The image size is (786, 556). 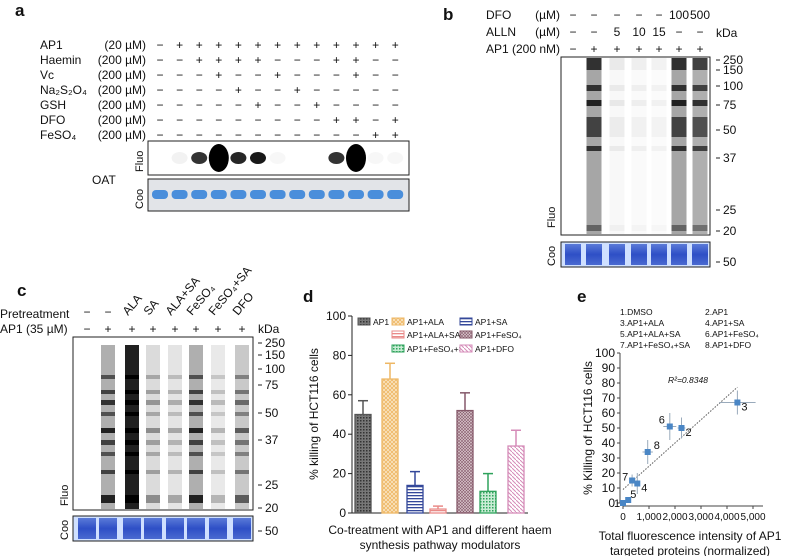 What do you see at coordinates (609, 368) in the screenshot?
I see `y-tick-label: 90` at bounding box center [609, 368].